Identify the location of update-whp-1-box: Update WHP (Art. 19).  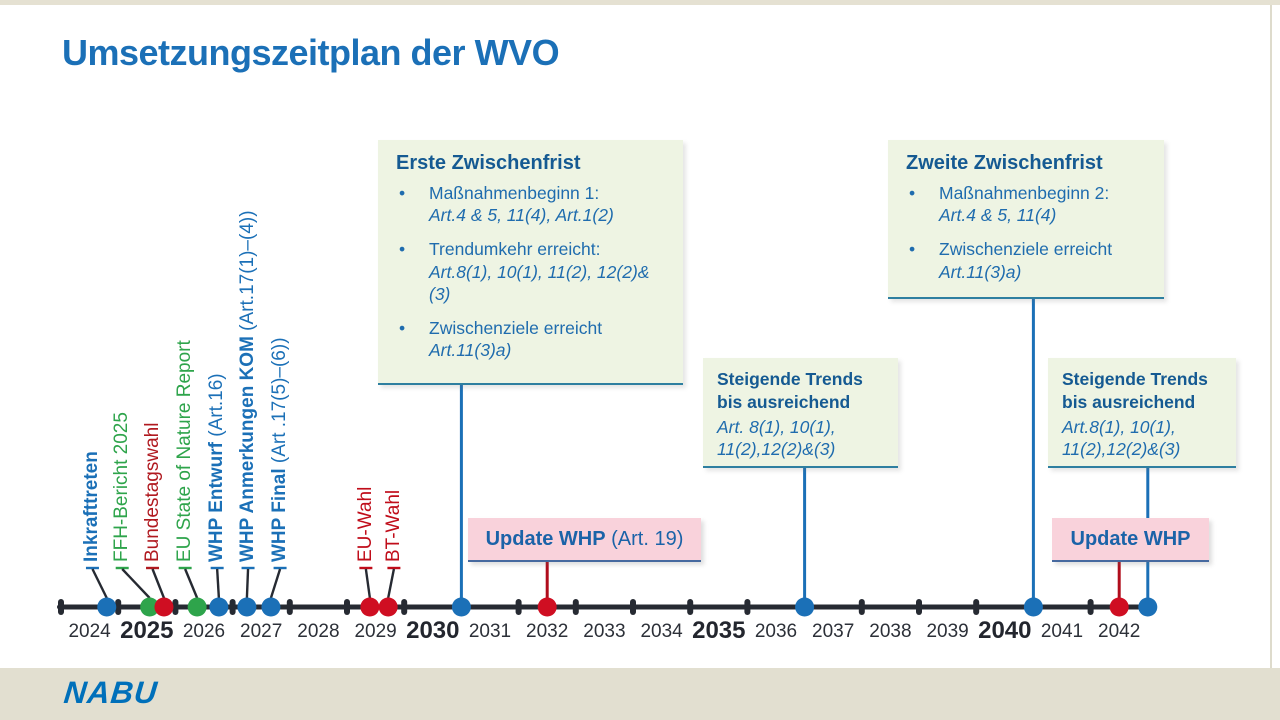
(584, 540).